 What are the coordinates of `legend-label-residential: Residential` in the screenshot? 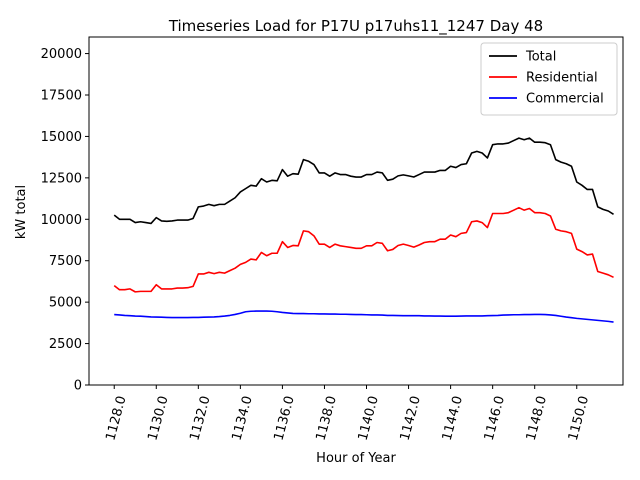 It's located at (562, 78).